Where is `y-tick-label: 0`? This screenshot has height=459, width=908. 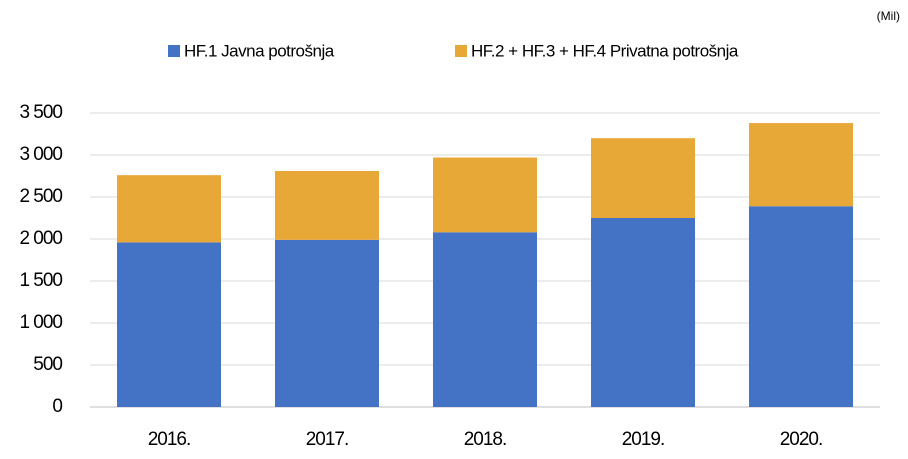
y-tick-label: 0 is located at coordinates (57, 406).